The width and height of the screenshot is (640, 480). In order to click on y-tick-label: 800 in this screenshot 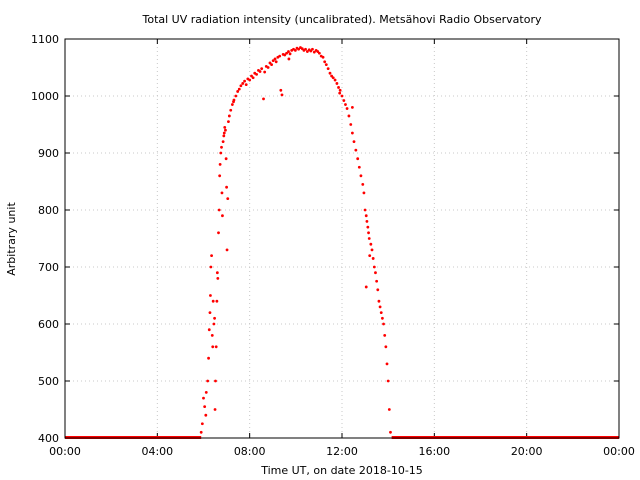, I will do `click(48, 210)`.